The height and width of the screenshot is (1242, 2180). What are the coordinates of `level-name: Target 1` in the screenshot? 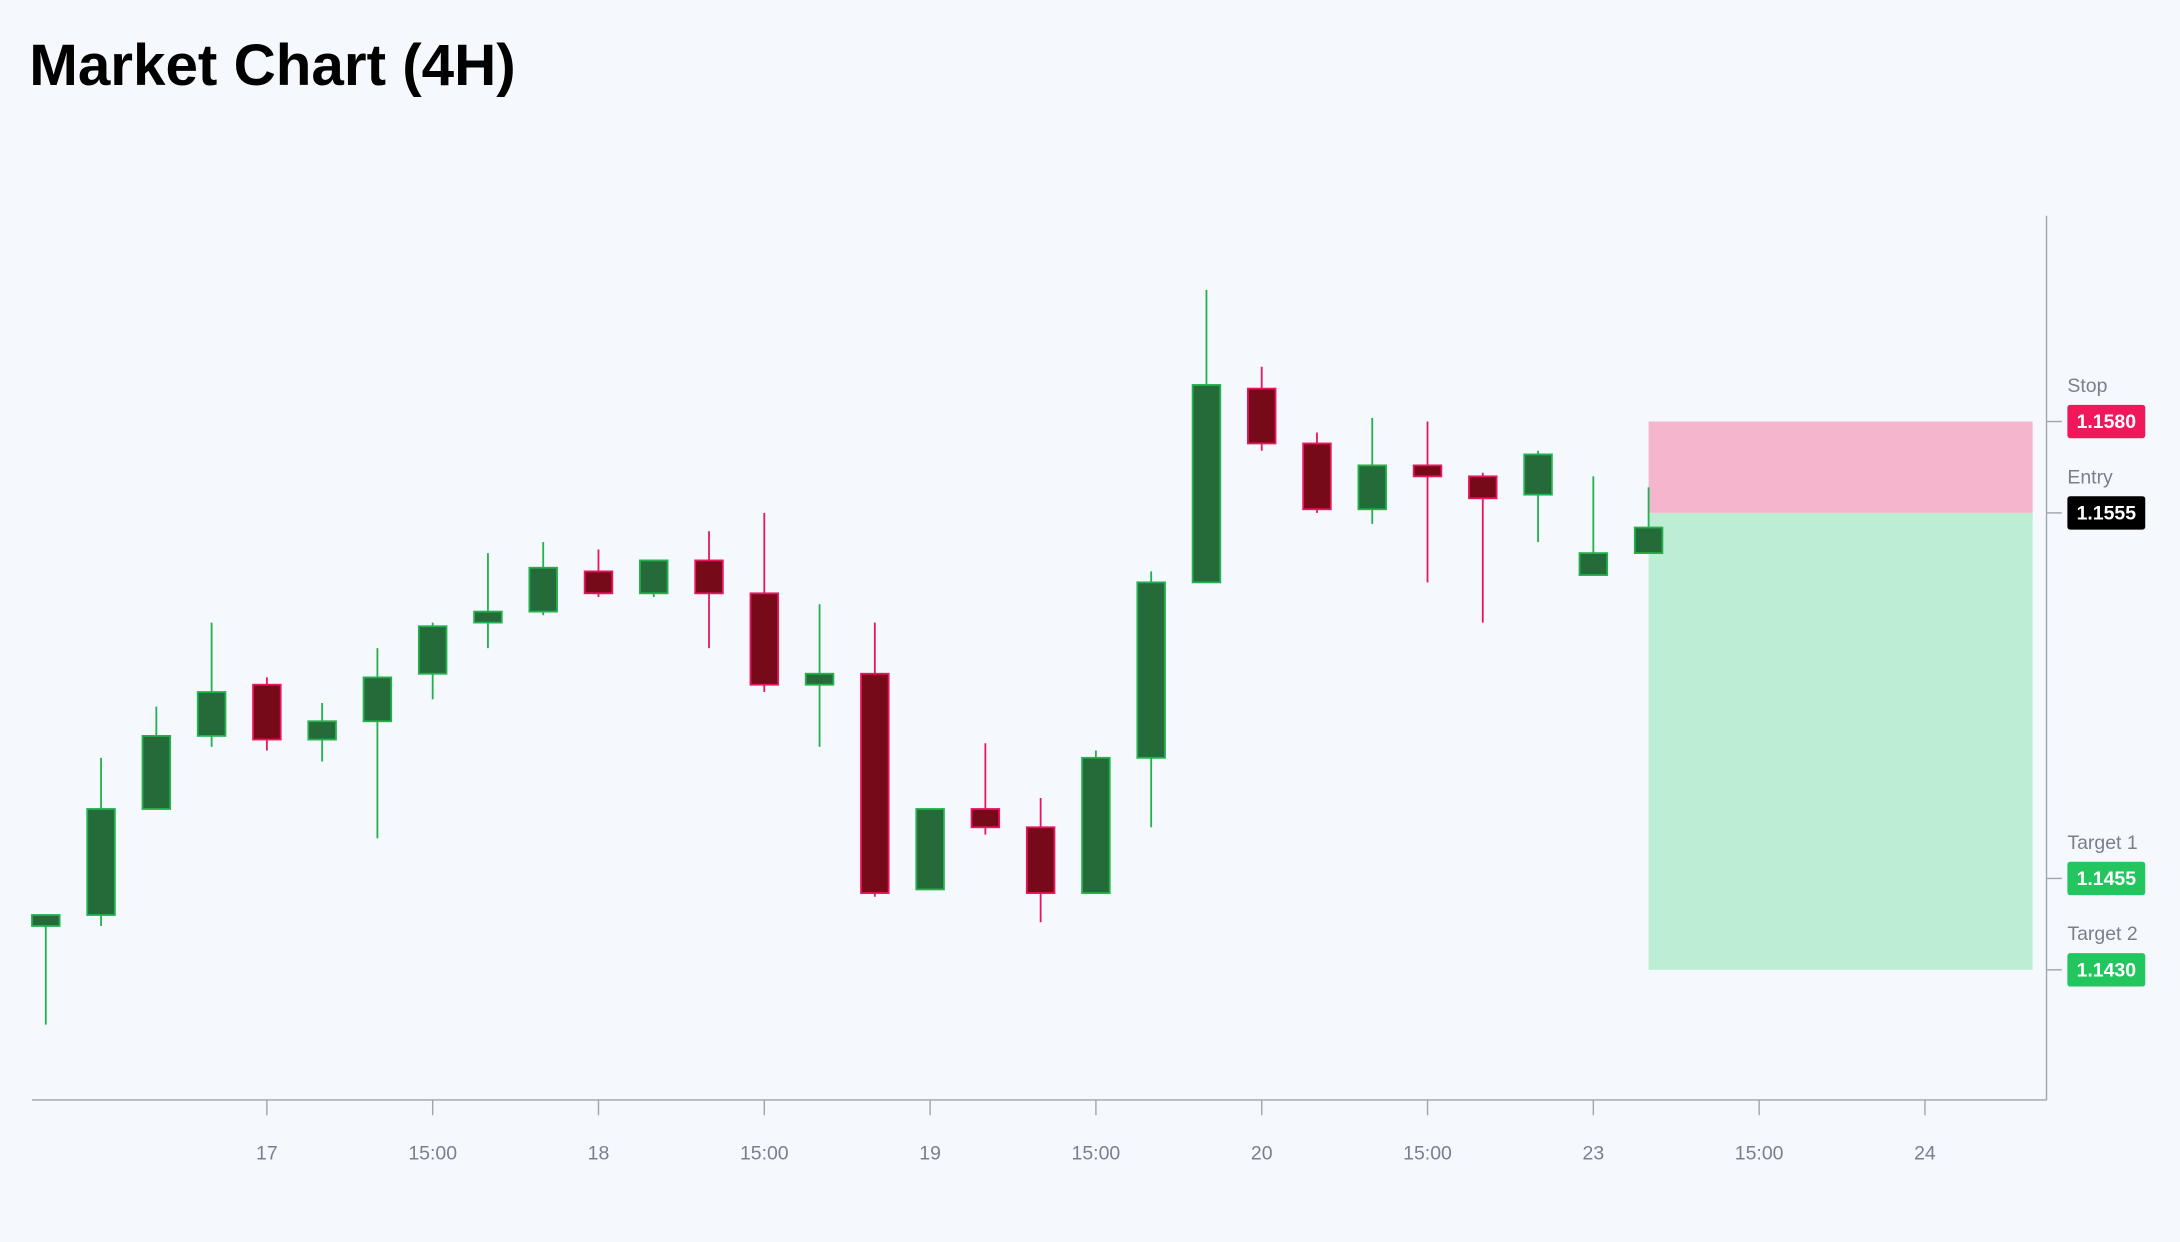 It's located at (2102, 843).